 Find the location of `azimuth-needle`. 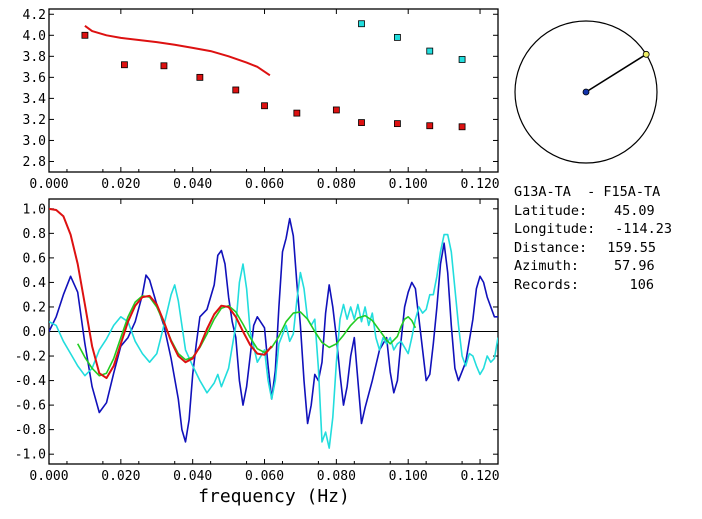

azimuth-needle is located at coordinates (616, 73).